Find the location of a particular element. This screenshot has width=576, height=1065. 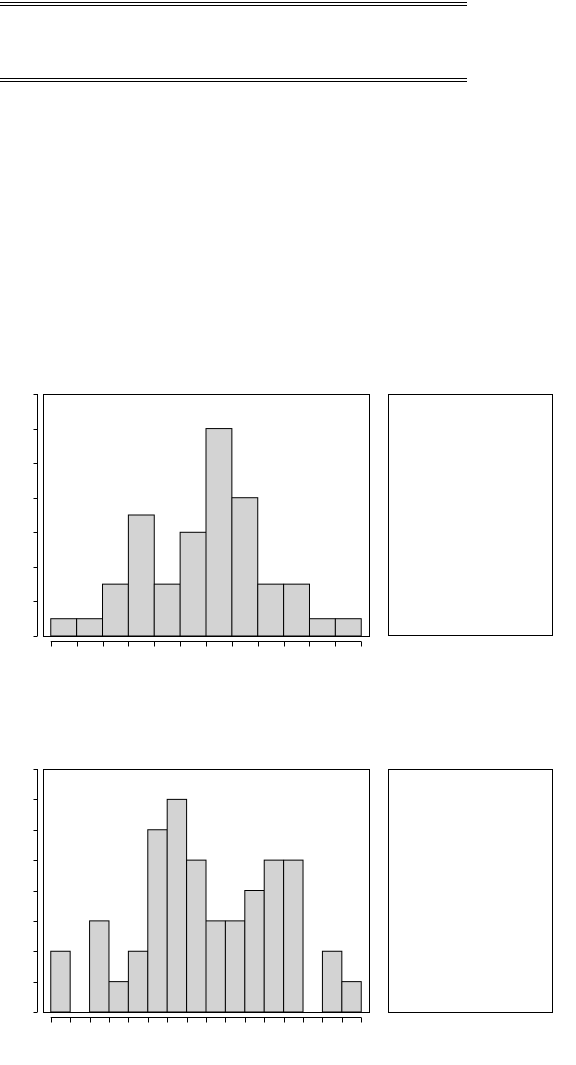

plot-frame is located at coordinates (206, 515).